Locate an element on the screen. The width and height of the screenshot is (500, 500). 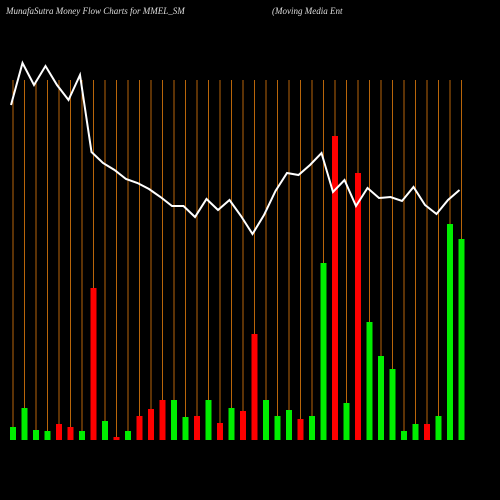
chart-subtitle: (Moving Media Ent is located at coordinates (307, 11).